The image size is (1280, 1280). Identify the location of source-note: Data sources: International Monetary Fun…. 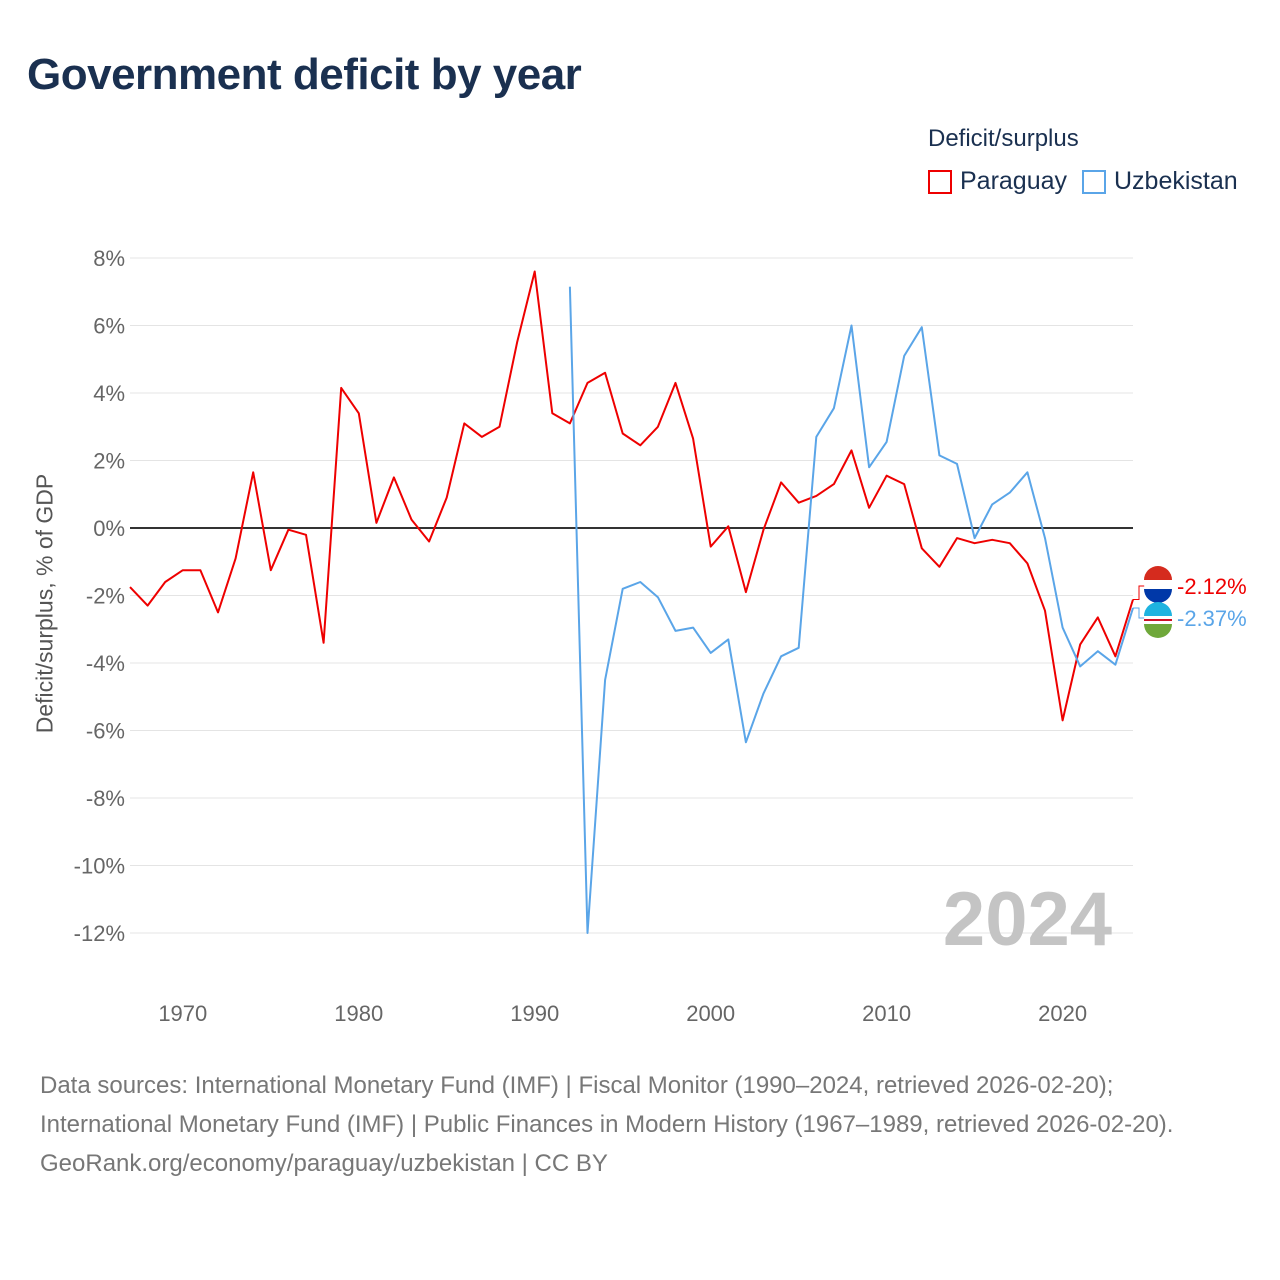
(640, 1124).